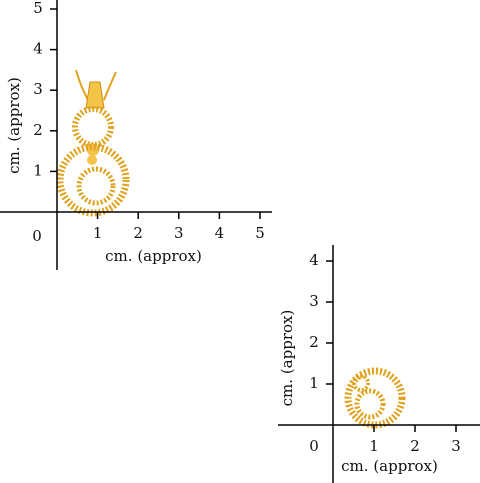 The height and width of the screenshot is (483, 480). What do you see at coordinates (260, 233) in the screenshot?
I see `x-tick-label: 5` at bounding box center [260, 233].